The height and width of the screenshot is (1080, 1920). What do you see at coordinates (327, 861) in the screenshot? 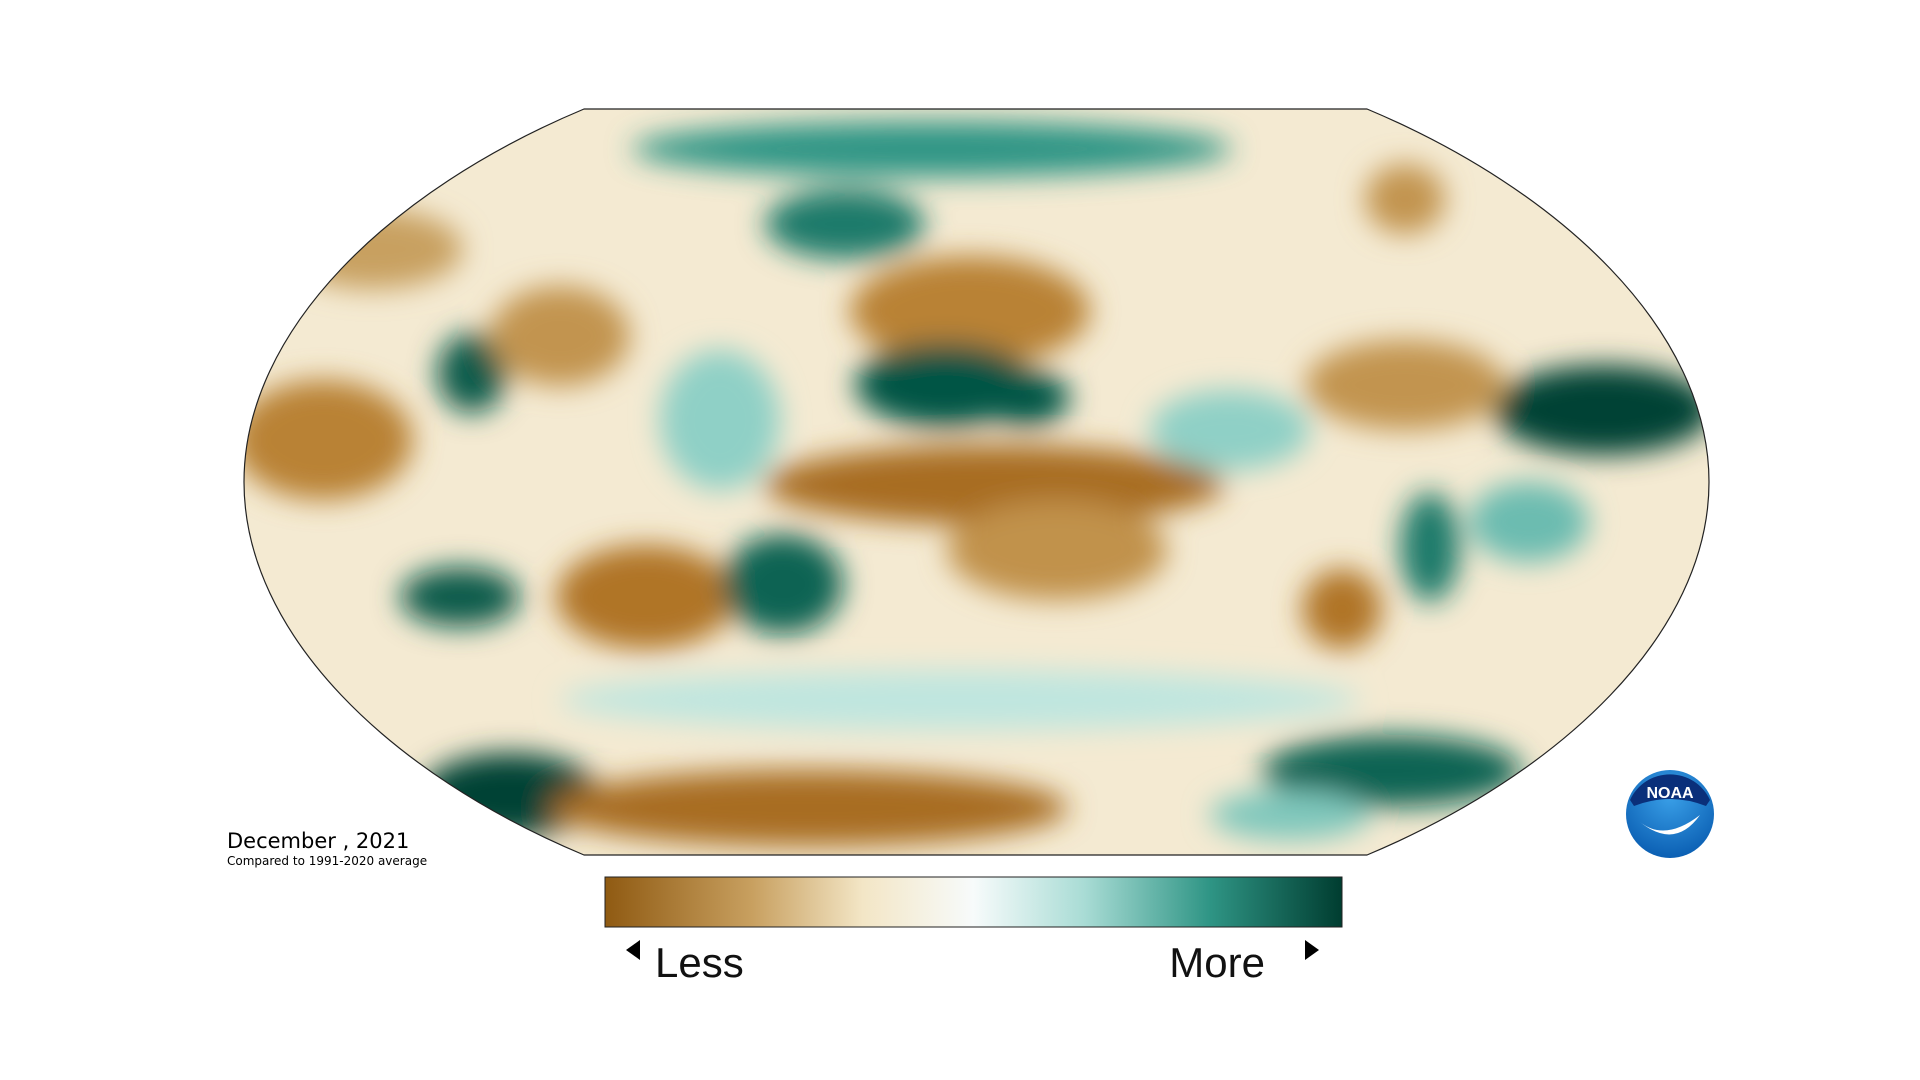
I see `map-subtitle: Compared to 1991-2020 average` at bounding box center [327, 861].